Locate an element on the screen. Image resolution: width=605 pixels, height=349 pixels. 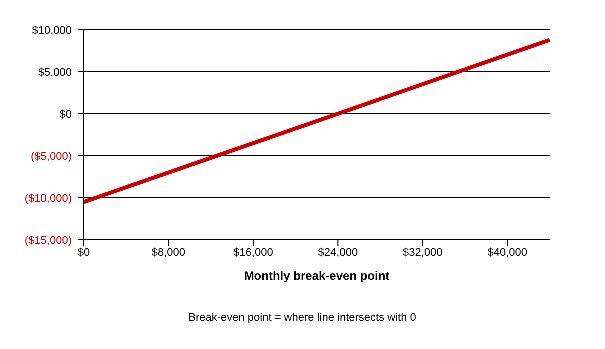
x-tick-label: $8,000 is located at coordinates (169, 252).